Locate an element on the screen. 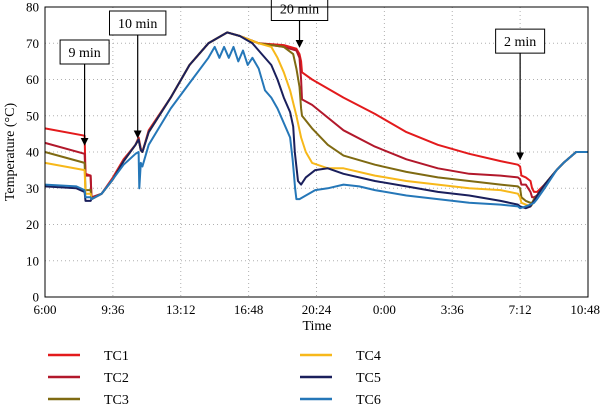  legend-label: TC2 is located at coordinates (116, 378).